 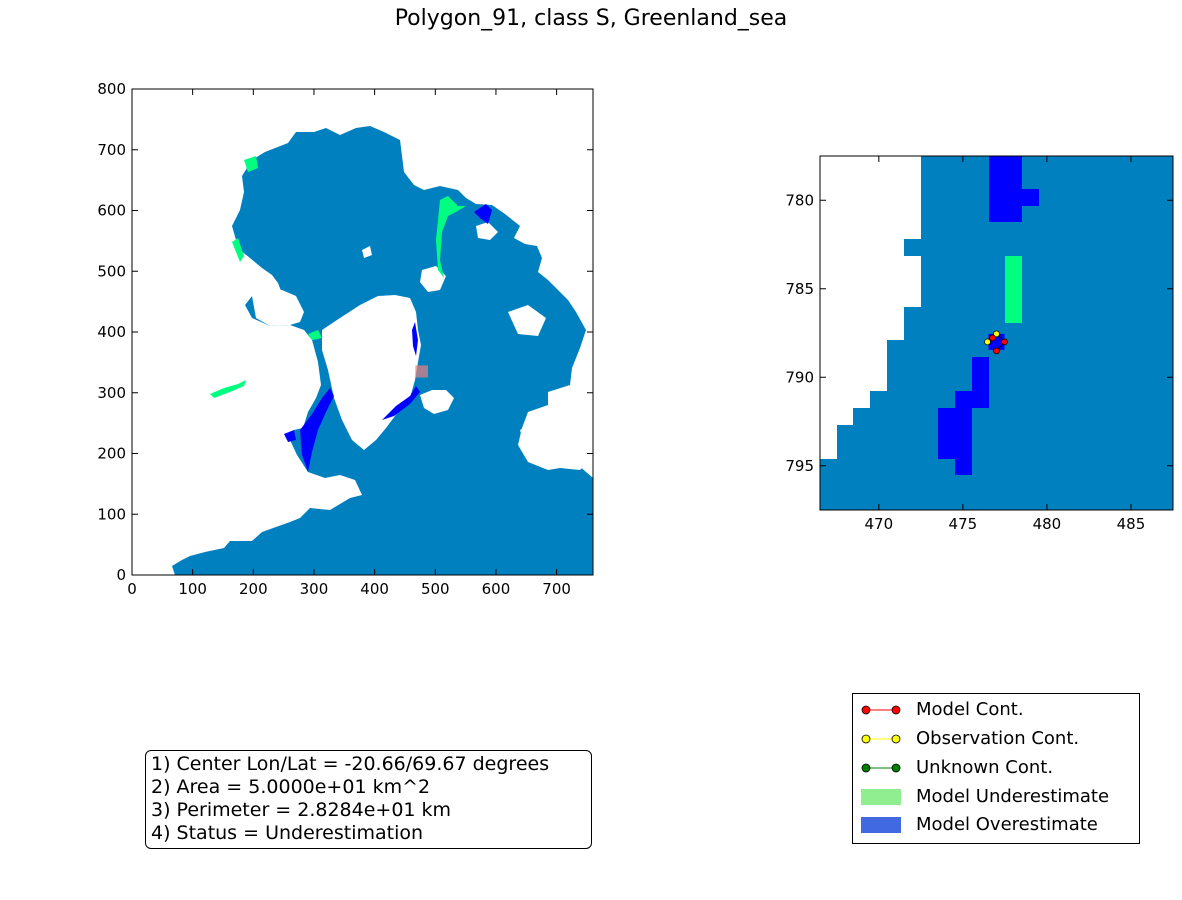 I want to click on legend-label-observation-cont: Observation Cont., so click(x=998, y=738).